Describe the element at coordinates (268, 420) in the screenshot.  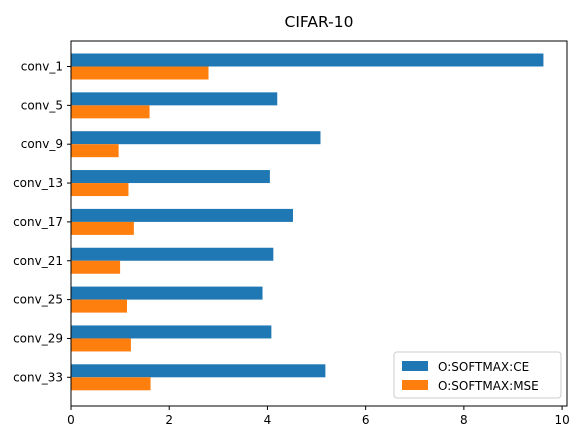
I see `x-tick-label: 4` at that location.